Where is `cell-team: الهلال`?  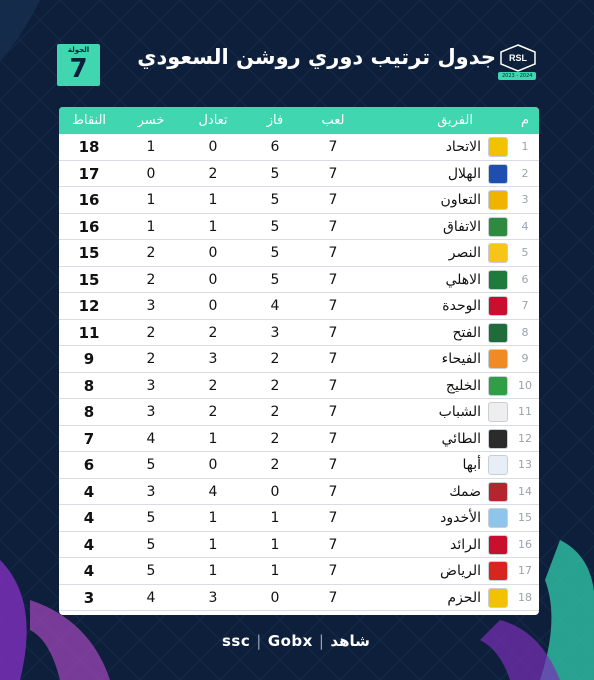
cell-team: الهلال is located at coordinates (464, 173).